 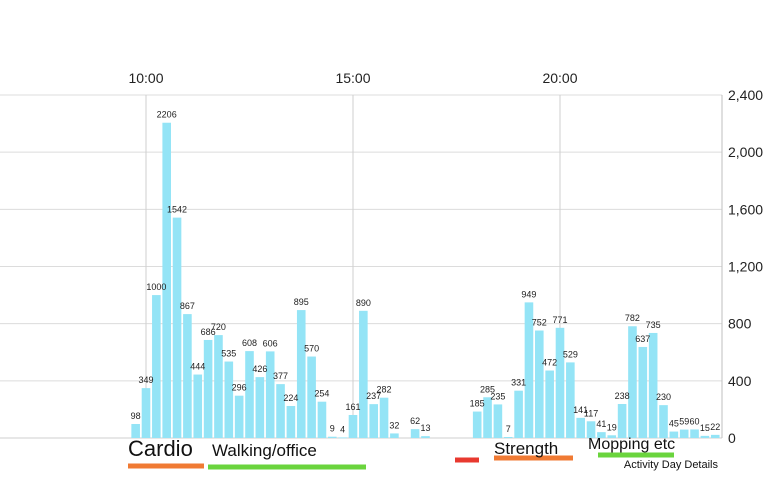 What do you see at coordinates (425, 428) in the screenshot?
I see `bar-value-label: 13` at bounding box center [425, 428].